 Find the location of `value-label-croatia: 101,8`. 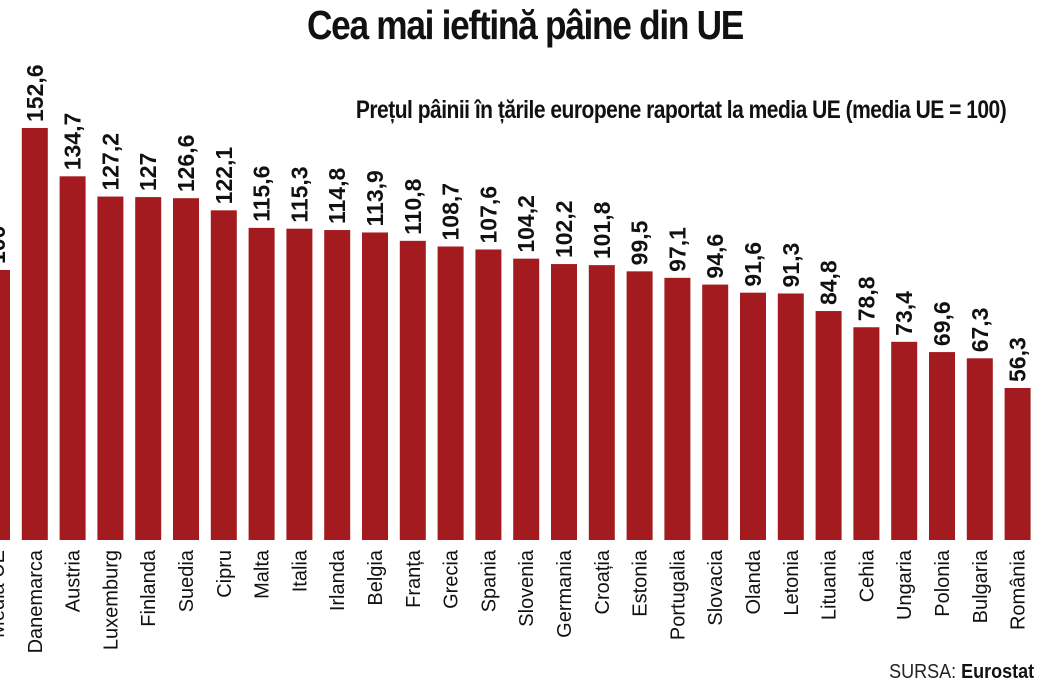

value-label-croatia: 101,8 is located at coordinates (602, 230).